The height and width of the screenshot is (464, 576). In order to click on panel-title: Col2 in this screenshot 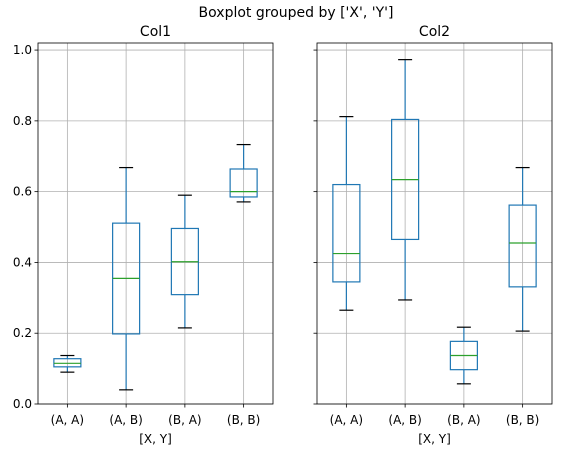, I will do `click(434, 32)`.